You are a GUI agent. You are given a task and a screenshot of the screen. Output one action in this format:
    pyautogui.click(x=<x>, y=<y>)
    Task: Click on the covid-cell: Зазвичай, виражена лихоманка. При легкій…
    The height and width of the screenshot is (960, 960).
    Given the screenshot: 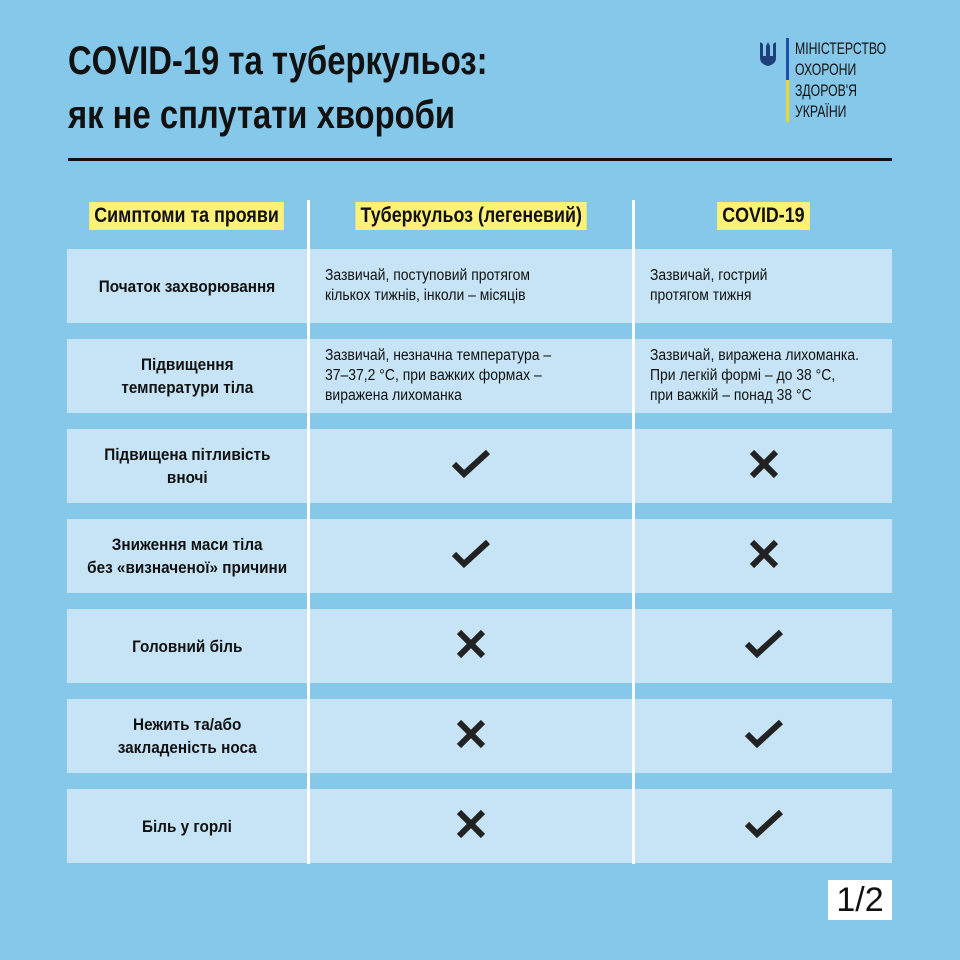 What is the action you would take?
    pyautogui.click(x=770, y=376)
    